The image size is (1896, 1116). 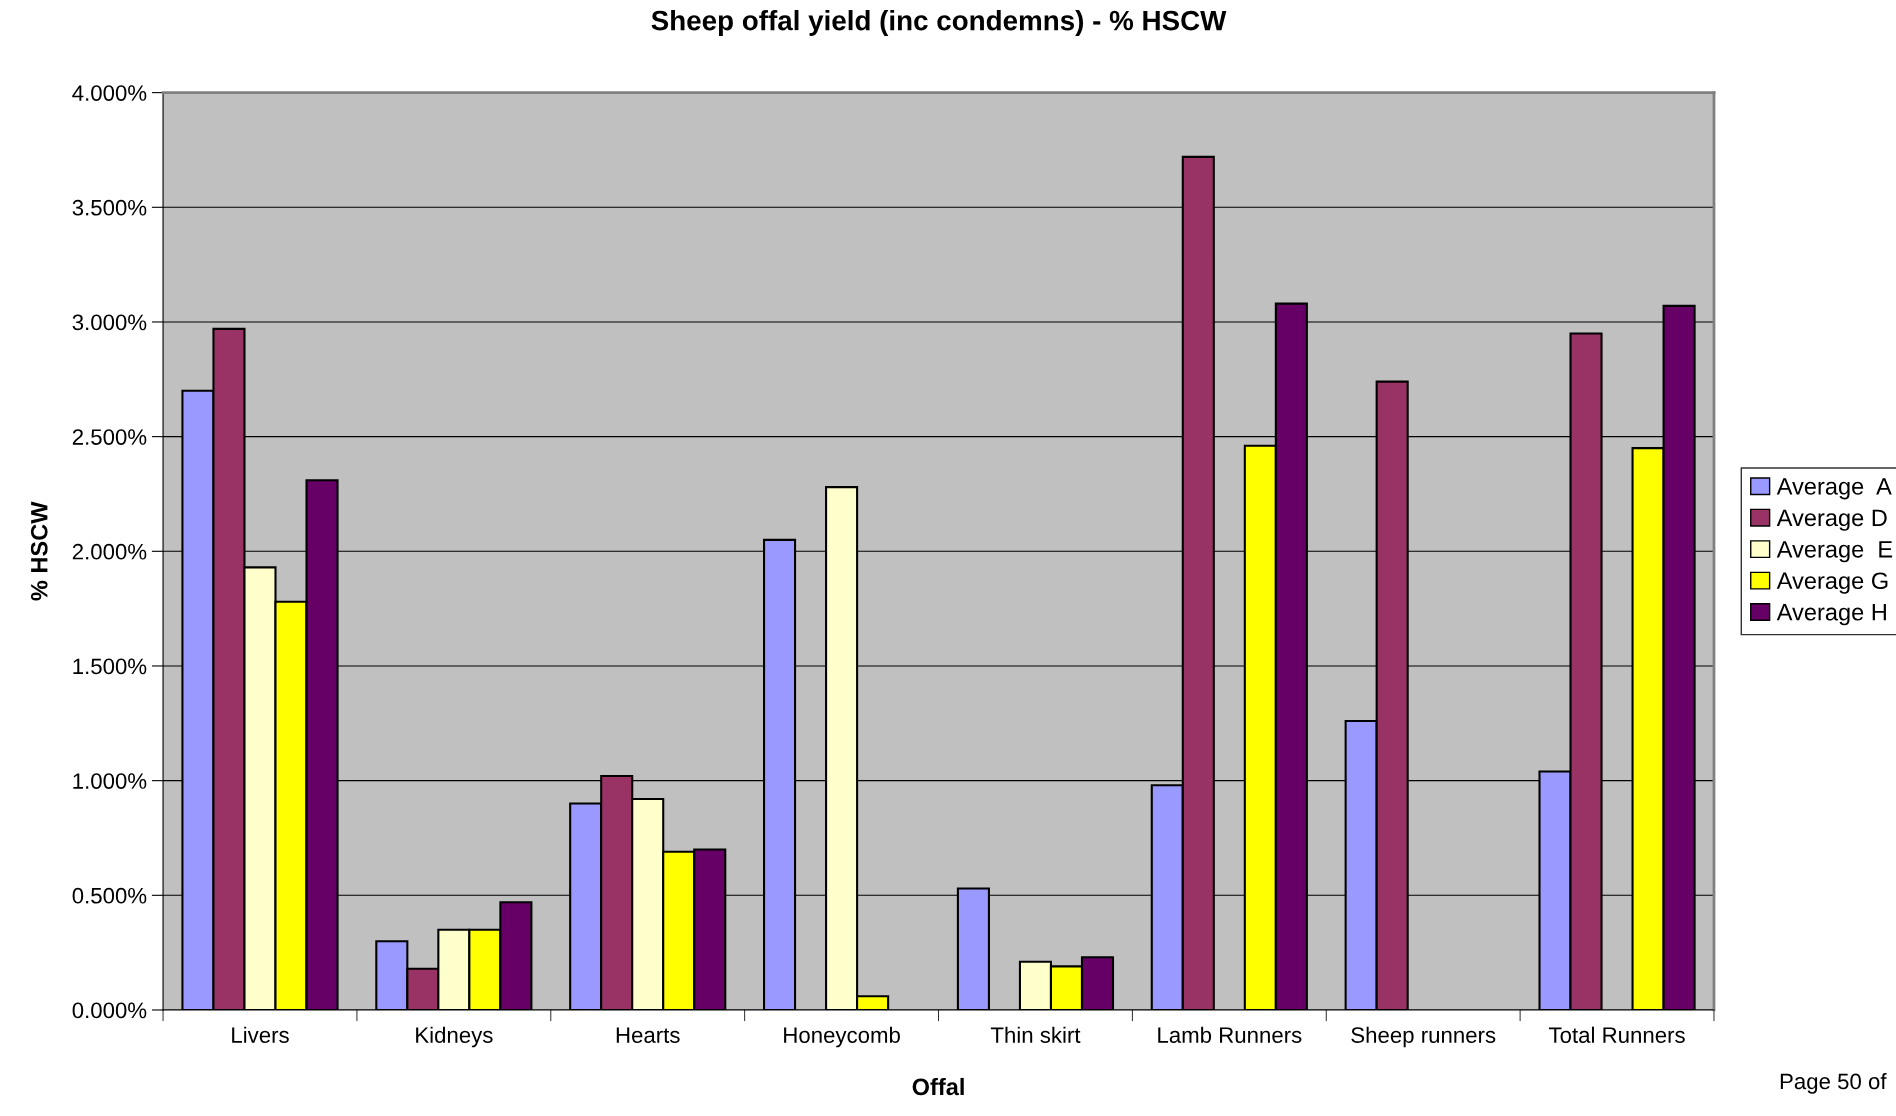 I want to click on legend-label: Average A, so click(x=1834, y=489).